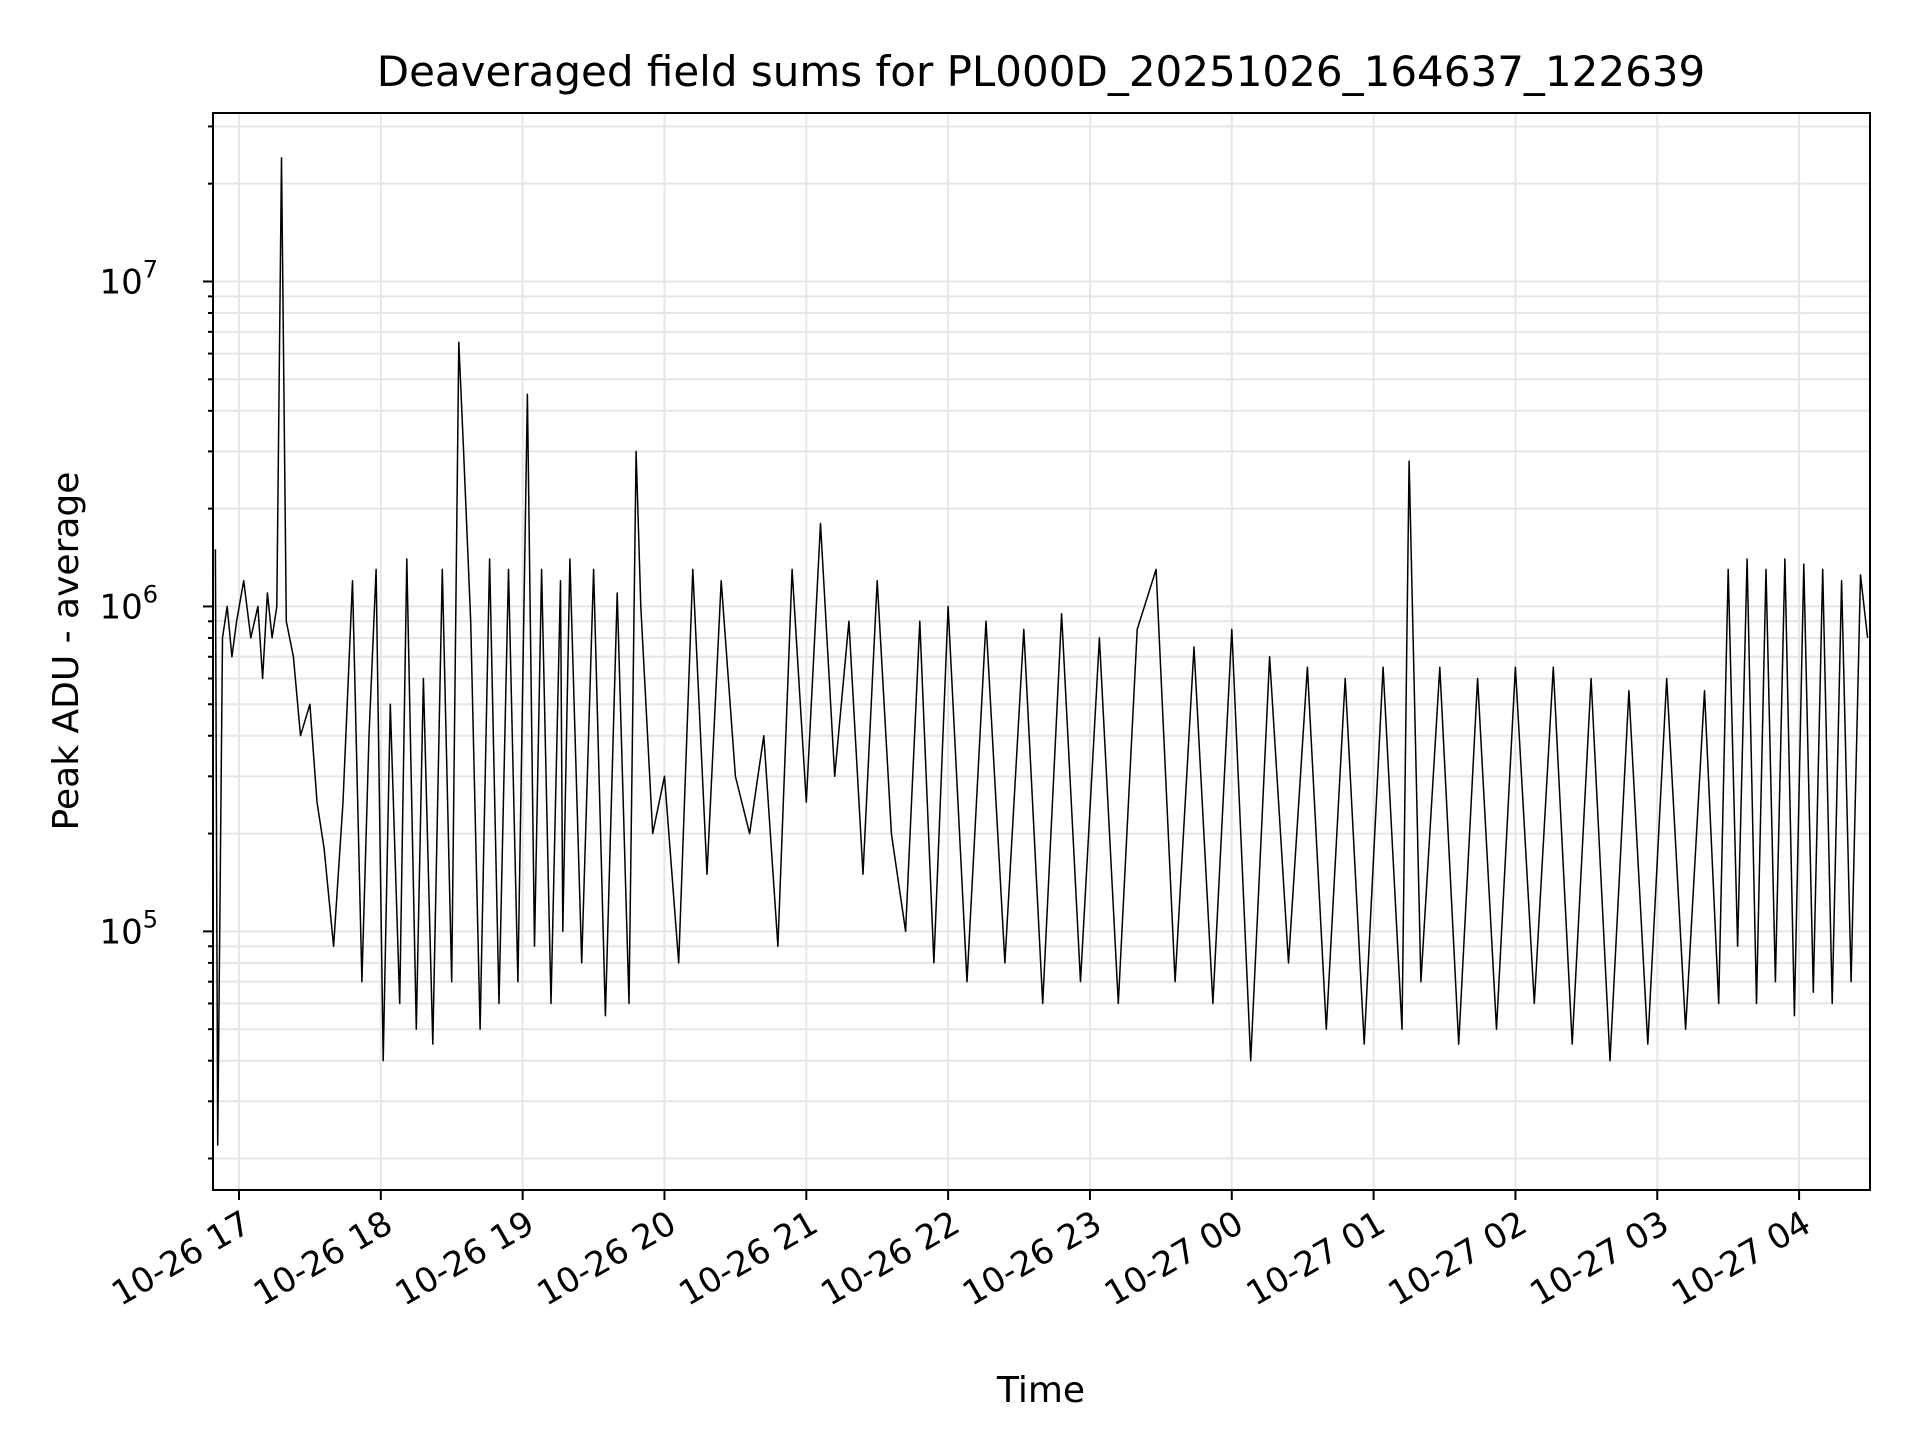 This screenshot has height=1440, width=1920. What do you see at coordinates (128, 278) in the screenshot?
I see `y-tick-label: 10⁷` at bounding box center [128, 278].